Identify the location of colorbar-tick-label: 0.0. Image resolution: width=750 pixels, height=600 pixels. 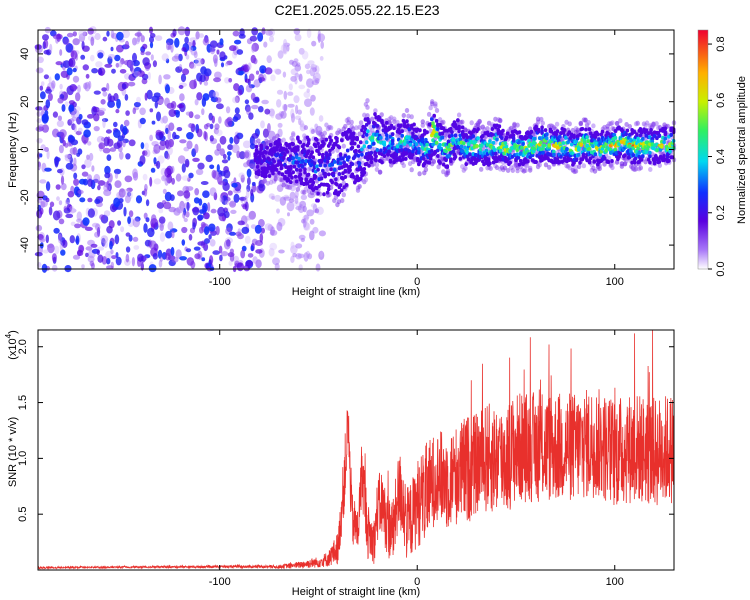
(721, 268).